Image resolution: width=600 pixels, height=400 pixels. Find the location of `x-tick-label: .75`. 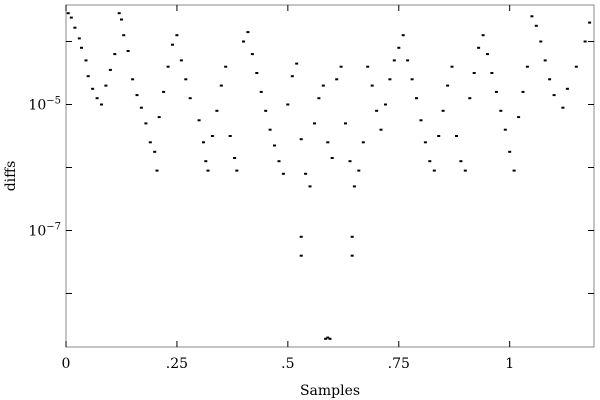

x-tick-label: .75 is located at coordinates (399, 364).